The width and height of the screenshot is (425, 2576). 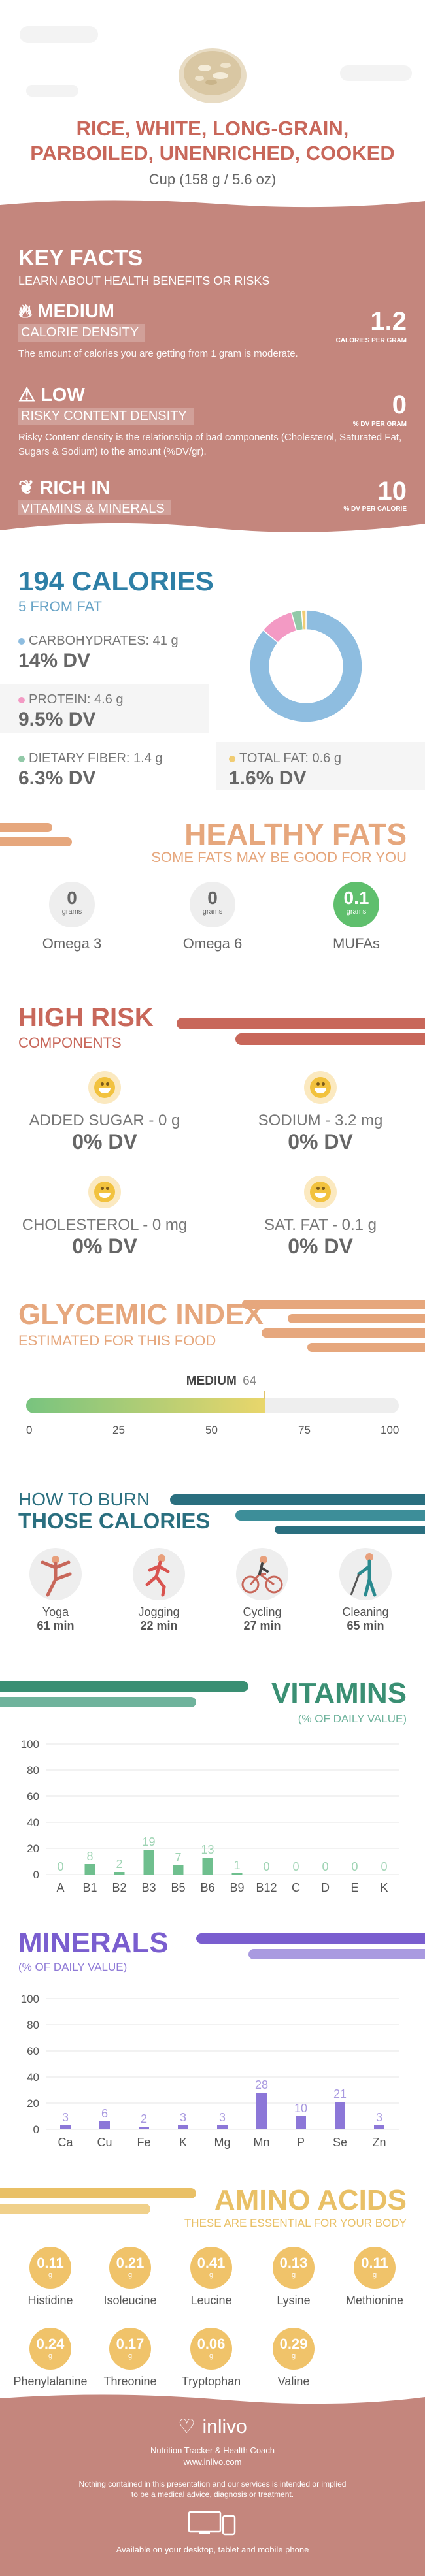 What do you see at coordinates (159, 1574) in the screenshot?
I see `jogging-icon` at bounding box center [159, 1574].